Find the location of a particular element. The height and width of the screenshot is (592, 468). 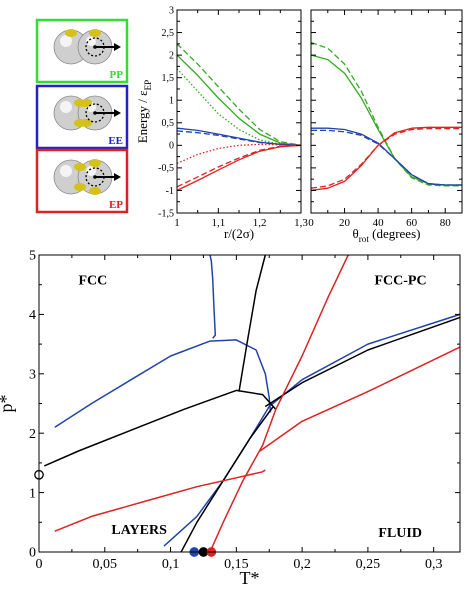

x-axis-label: θrot (degrees) is located at coordinates (387, 235).